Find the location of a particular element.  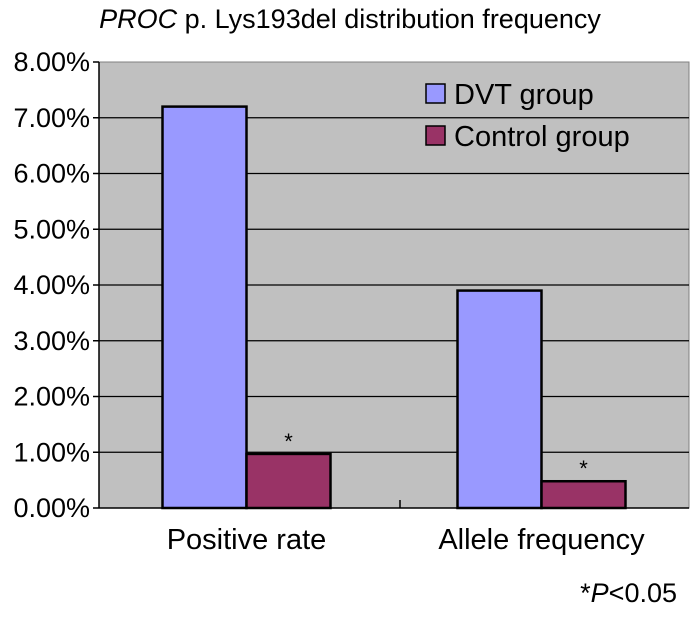

y-tick-label: 4.00% is located at coordinates (51, 285).